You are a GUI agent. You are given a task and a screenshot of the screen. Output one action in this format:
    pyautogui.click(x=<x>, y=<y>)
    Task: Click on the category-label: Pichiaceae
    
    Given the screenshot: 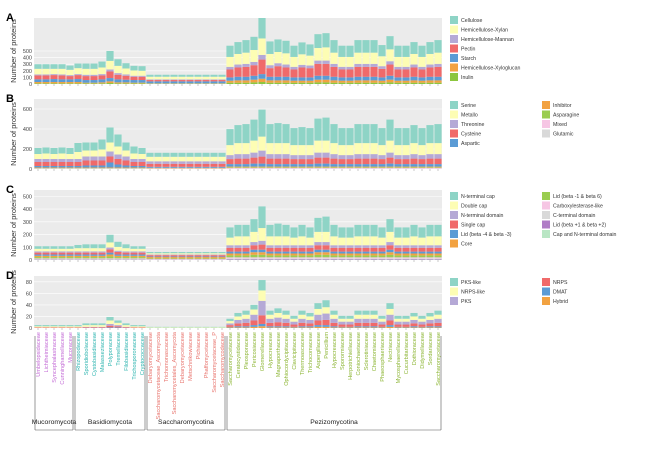 What is the action you would take?
    pyautogui.click(x=199, y=345)
    